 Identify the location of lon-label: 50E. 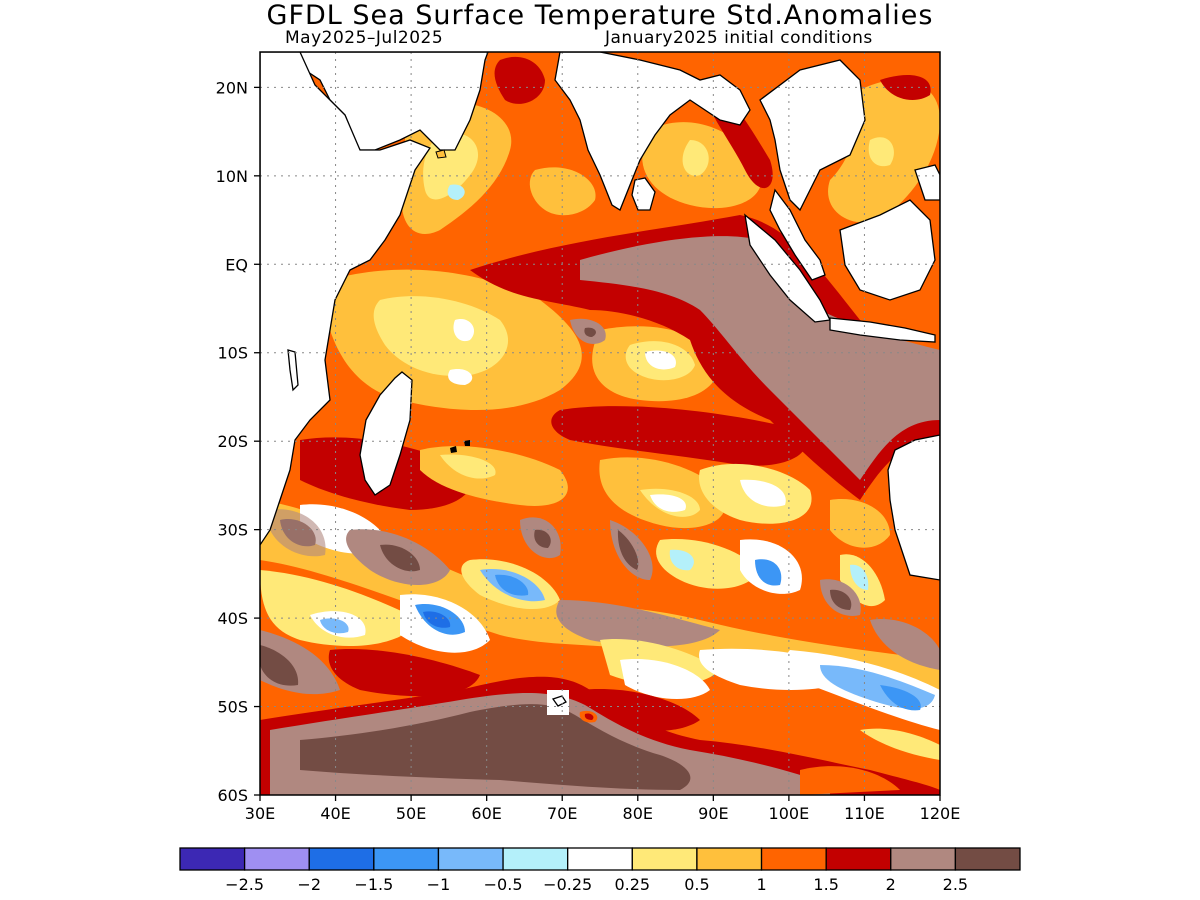
(411, 813).